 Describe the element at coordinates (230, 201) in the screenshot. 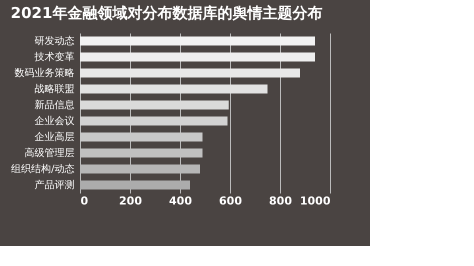

I see `x-tick-label: 600` at that location.